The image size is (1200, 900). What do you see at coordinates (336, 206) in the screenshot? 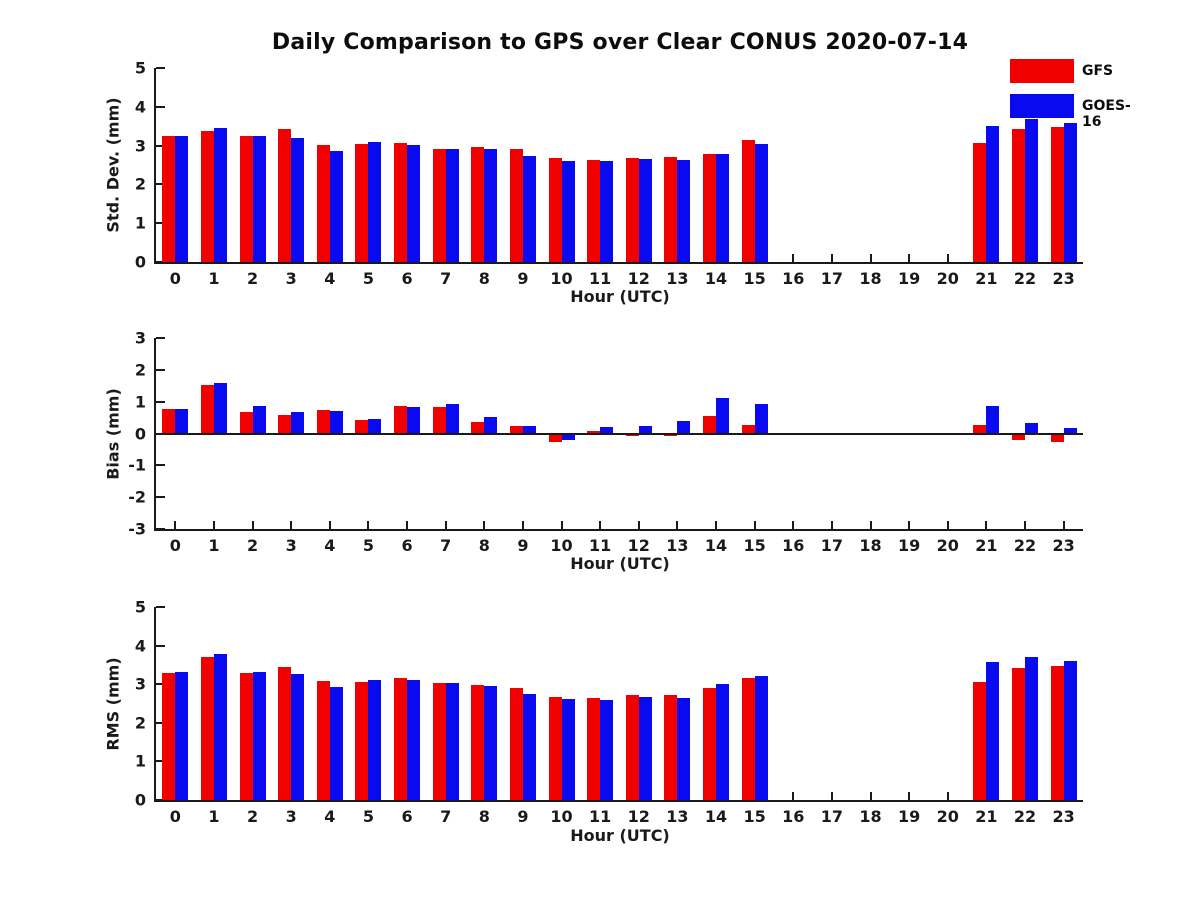
I see `std-dev-bar-goes-16-h4` at bounding box center [336, 206].